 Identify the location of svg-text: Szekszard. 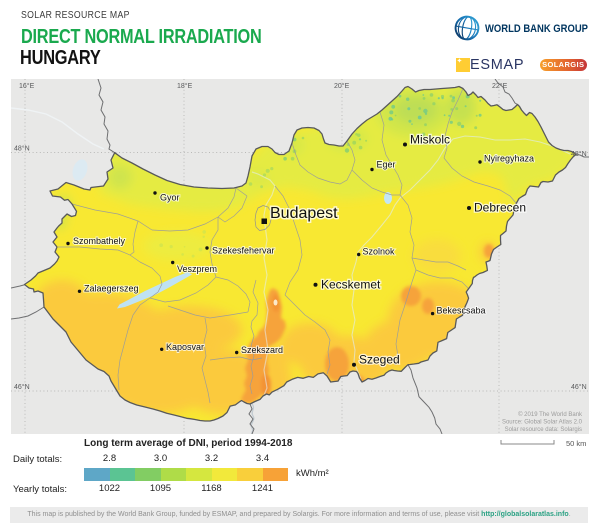
(262, 350).